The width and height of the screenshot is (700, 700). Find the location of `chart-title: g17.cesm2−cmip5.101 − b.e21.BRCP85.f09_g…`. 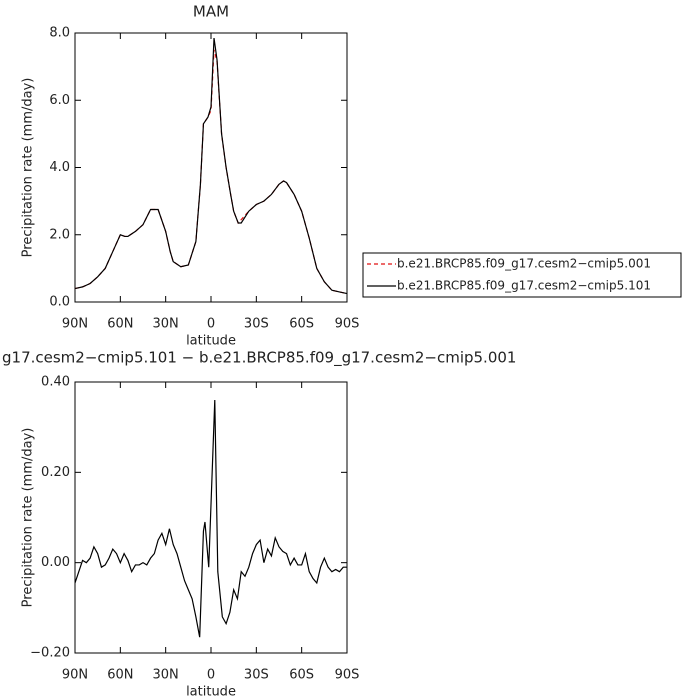

chart-title: g17.cesm2−cmip5.101 − b.e21.BRCP85.f09_g… is located at coordinates (259, 358).